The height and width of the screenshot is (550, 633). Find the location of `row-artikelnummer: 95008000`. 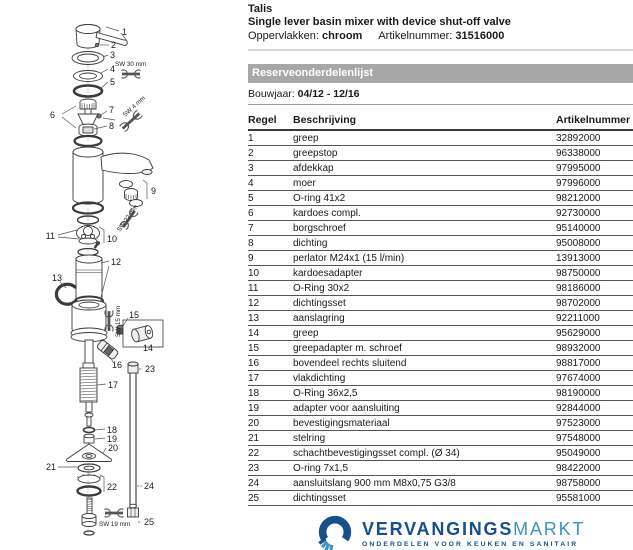

row-artikelnummer: 95008000 is located at coordinates (594, 243).